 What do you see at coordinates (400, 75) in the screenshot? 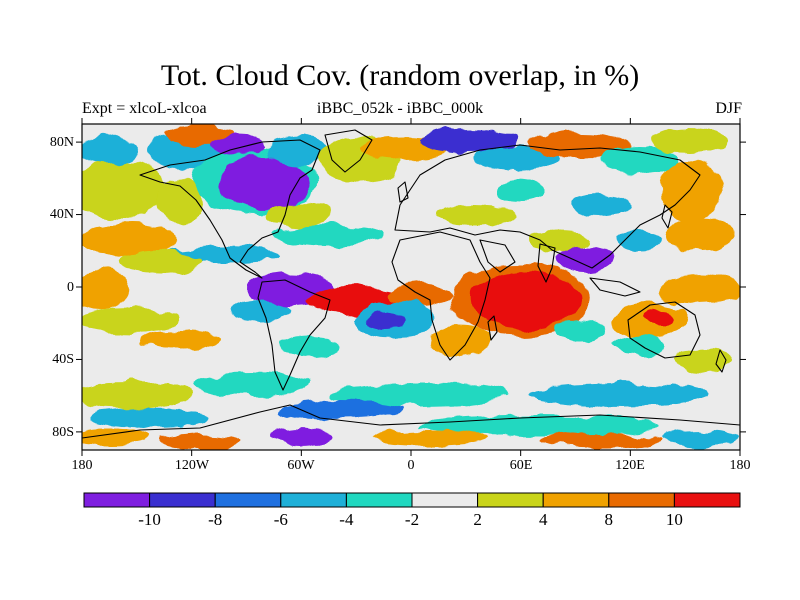
I see `plot-title: Tot. Cloud Cov. (random overlap, in %)` at bounding box center [400, 75].